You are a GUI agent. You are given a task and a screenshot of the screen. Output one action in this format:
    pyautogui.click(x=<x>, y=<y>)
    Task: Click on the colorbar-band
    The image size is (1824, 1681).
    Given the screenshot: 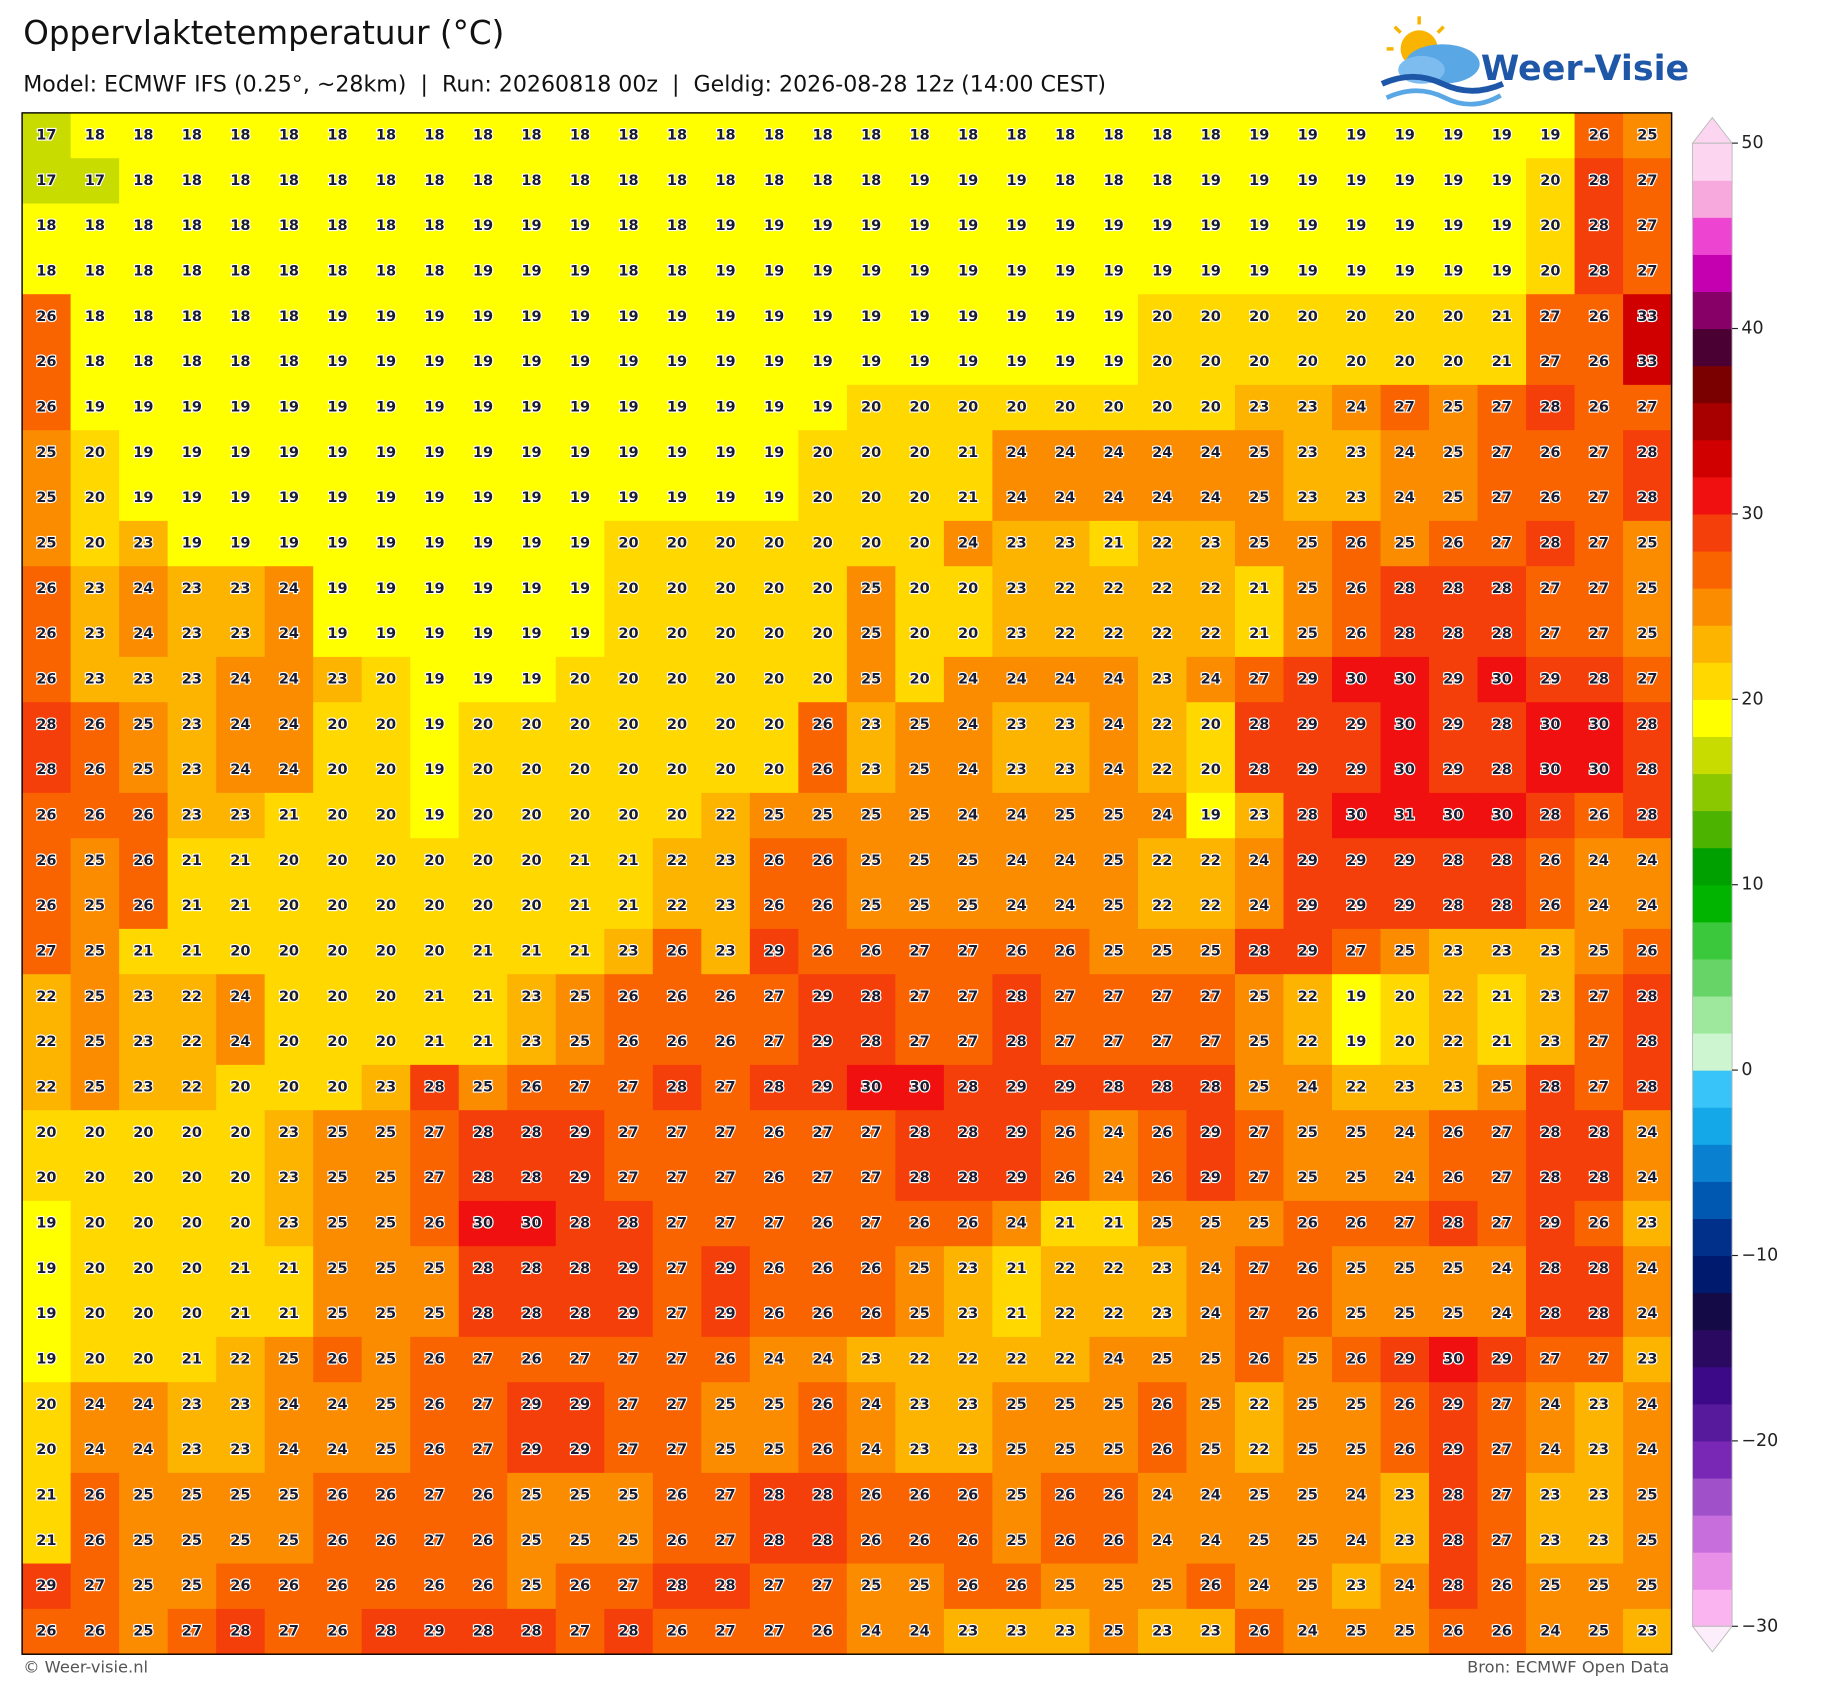 What is the action you would take?
    pyautogui.click(x=1712, y=1274)
    